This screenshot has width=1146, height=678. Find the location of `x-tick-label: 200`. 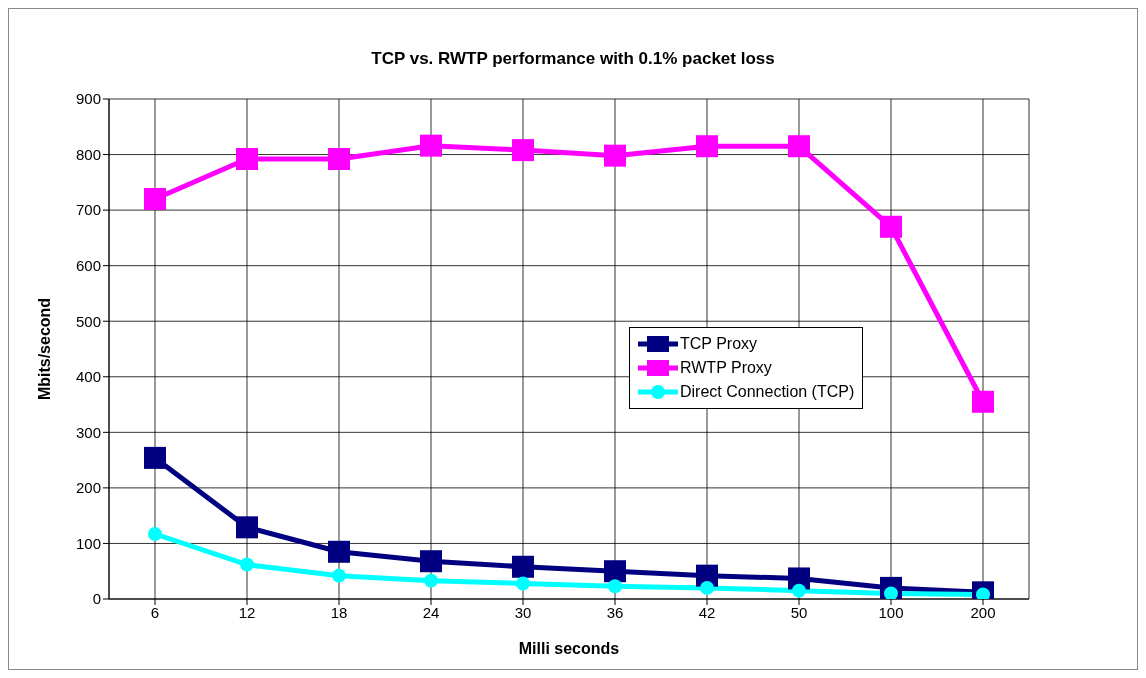

x-tick-label: 200 is located at coordinates (983, 612).